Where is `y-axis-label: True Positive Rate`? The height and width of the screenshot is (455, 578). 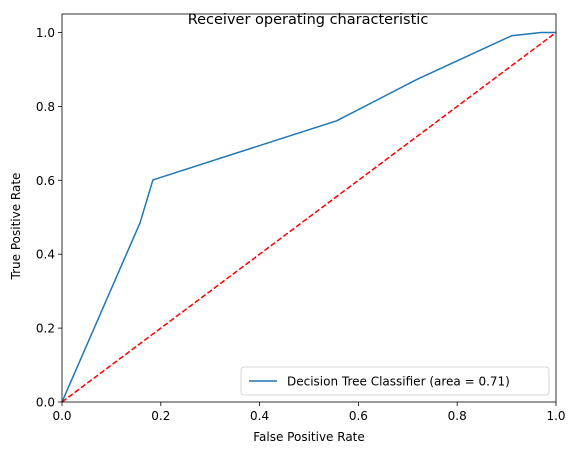 y-axis-label: True Positive Rate is located at coordinates (16, 227).